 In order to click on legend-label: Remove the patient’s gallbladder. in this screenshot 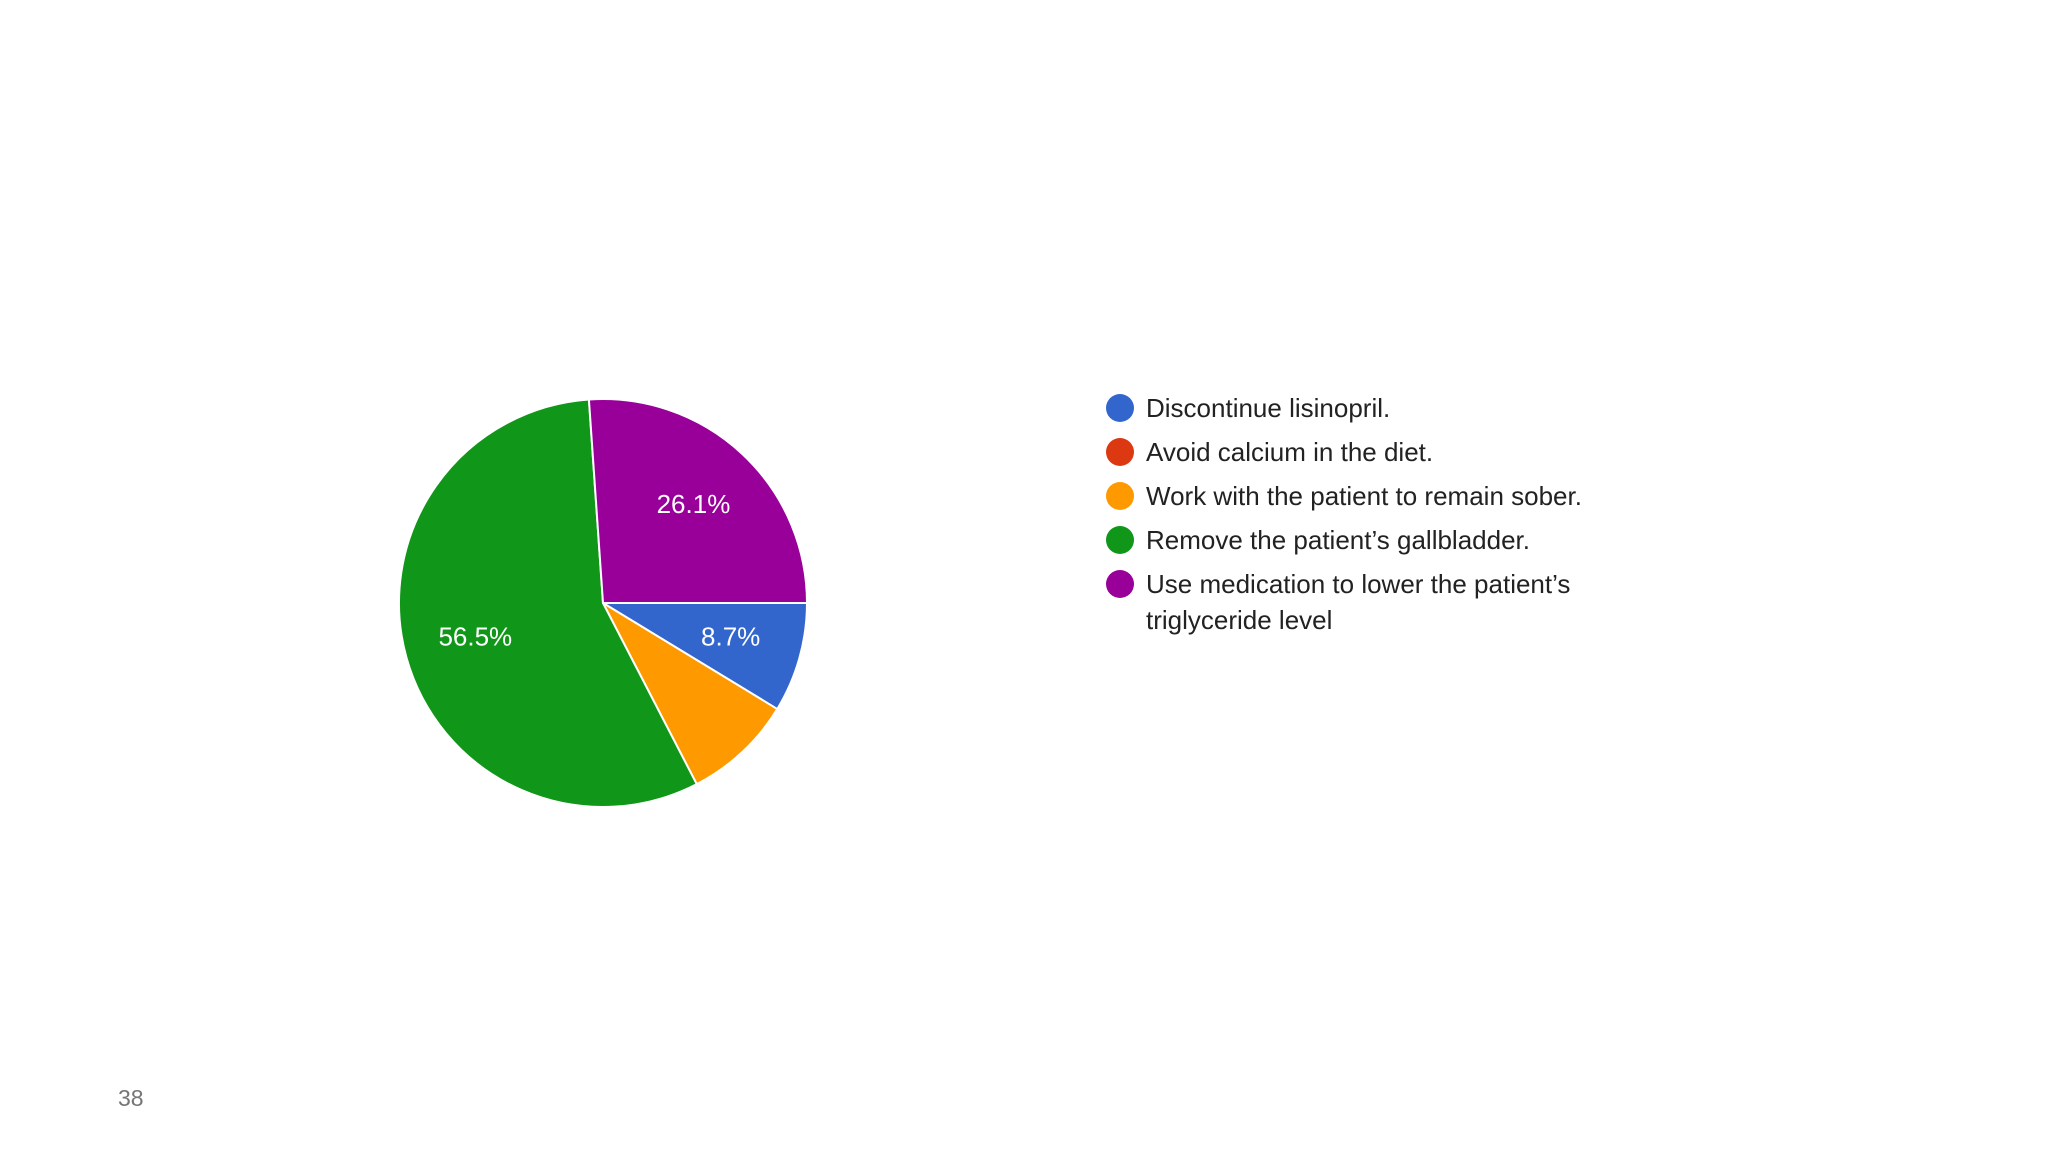, I will do `click(1338, 540)`.